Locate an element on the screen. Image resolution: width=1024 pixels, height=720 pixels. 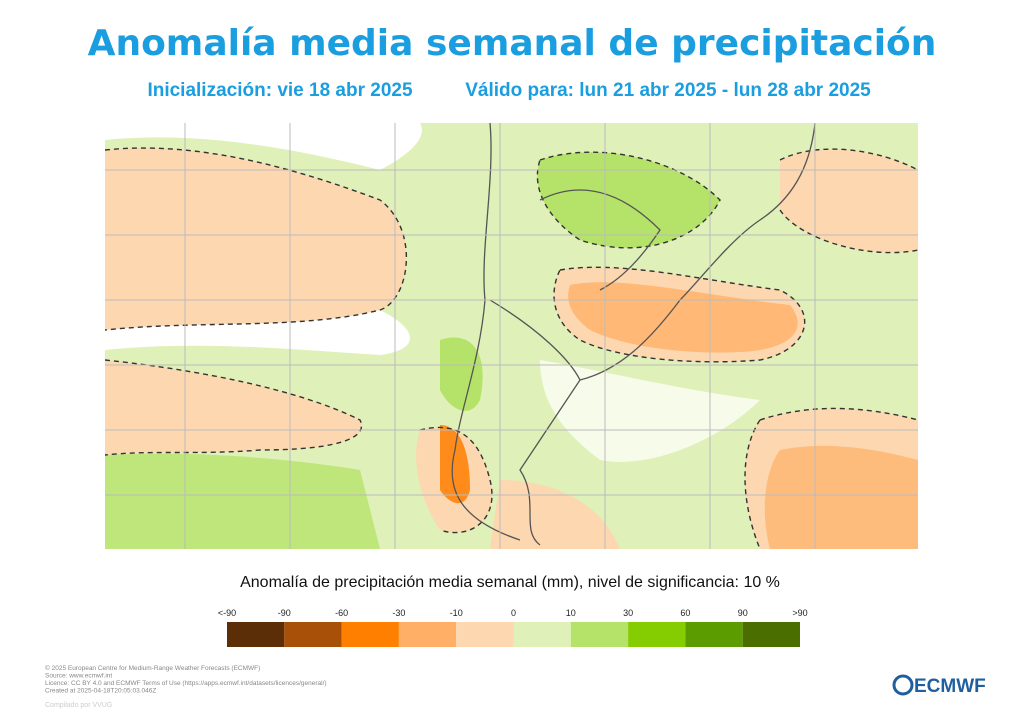
colorbar-label: -30 is located at coordinates (398, 613).